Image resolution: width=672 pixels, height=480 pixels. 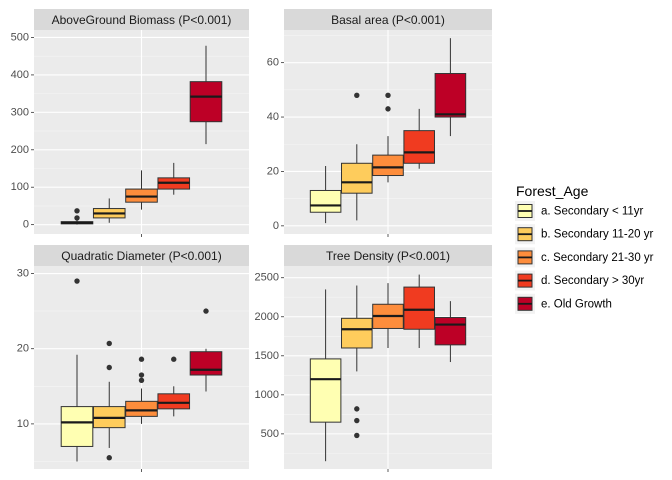 What do you see at coordinates (273, 63) in the screenshot?
I see `y-tick-label: 60` at bounding box center [273, 63].